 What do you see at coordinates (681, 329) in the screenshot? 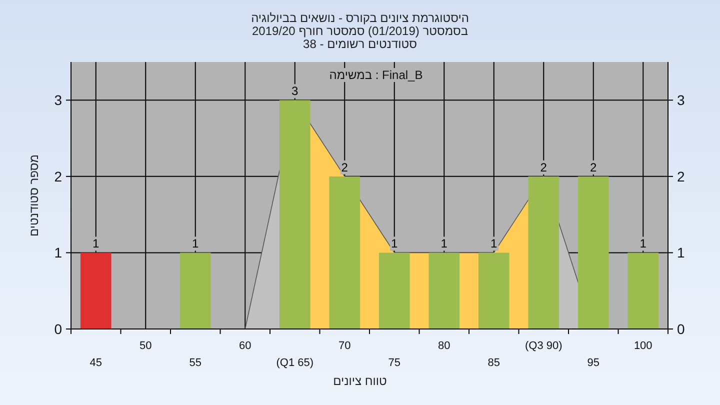
I see `y2-tick-label: 0` at bounding box center [681, 329].